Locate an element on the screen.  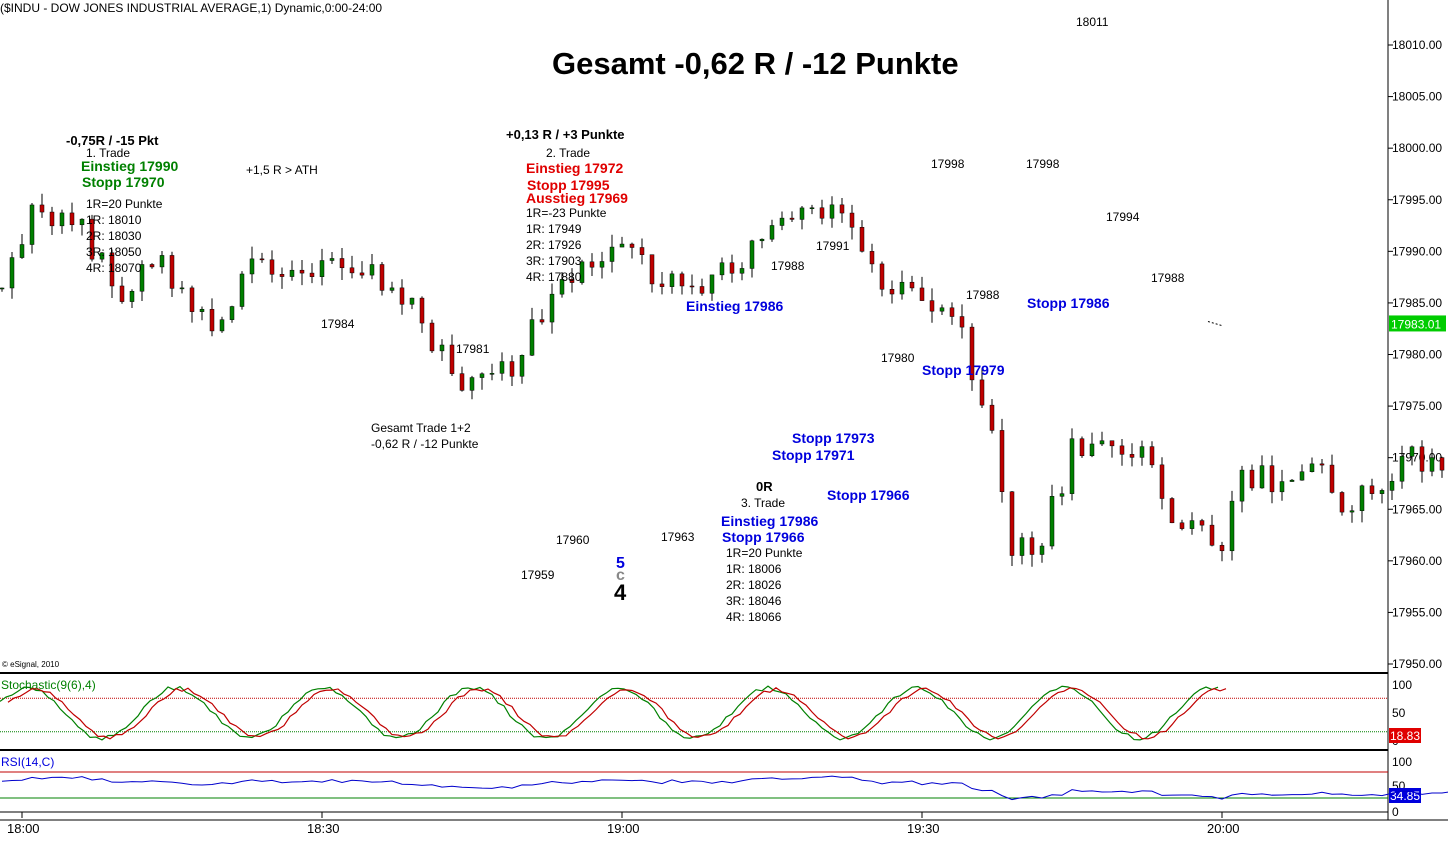
note-stopp-17979: Stopp 17979 is located at coordinates (963, 370).